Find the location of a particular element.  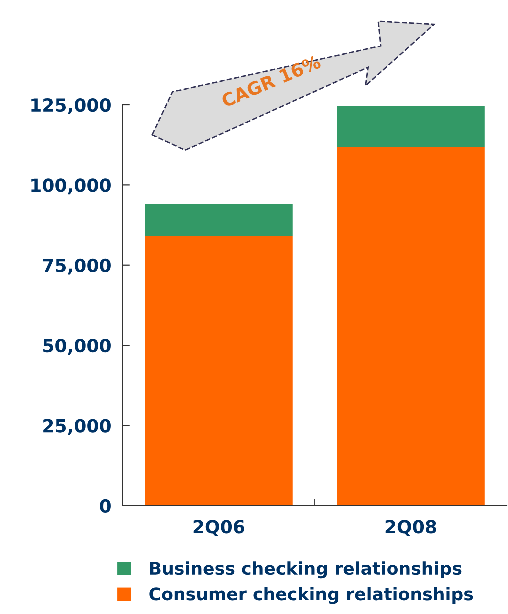

y-tick-label: 0 is located at coordinates (105, 506).